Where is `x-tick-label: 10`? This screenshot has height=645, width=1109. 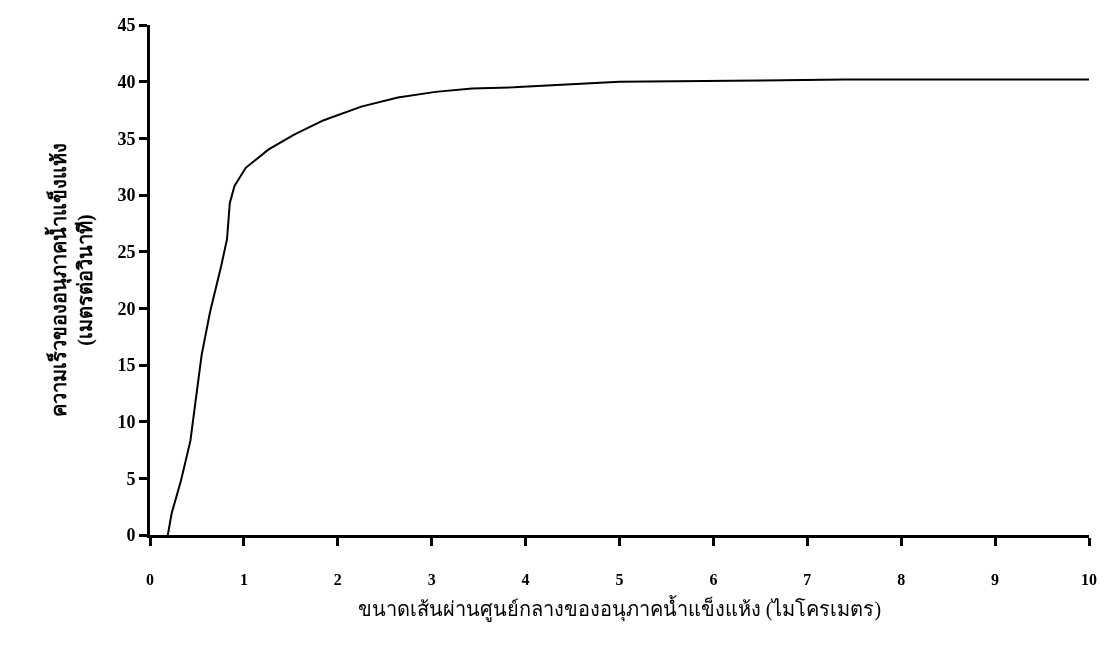
x-tick-label: 10 is located at coordinates (1089, 580).